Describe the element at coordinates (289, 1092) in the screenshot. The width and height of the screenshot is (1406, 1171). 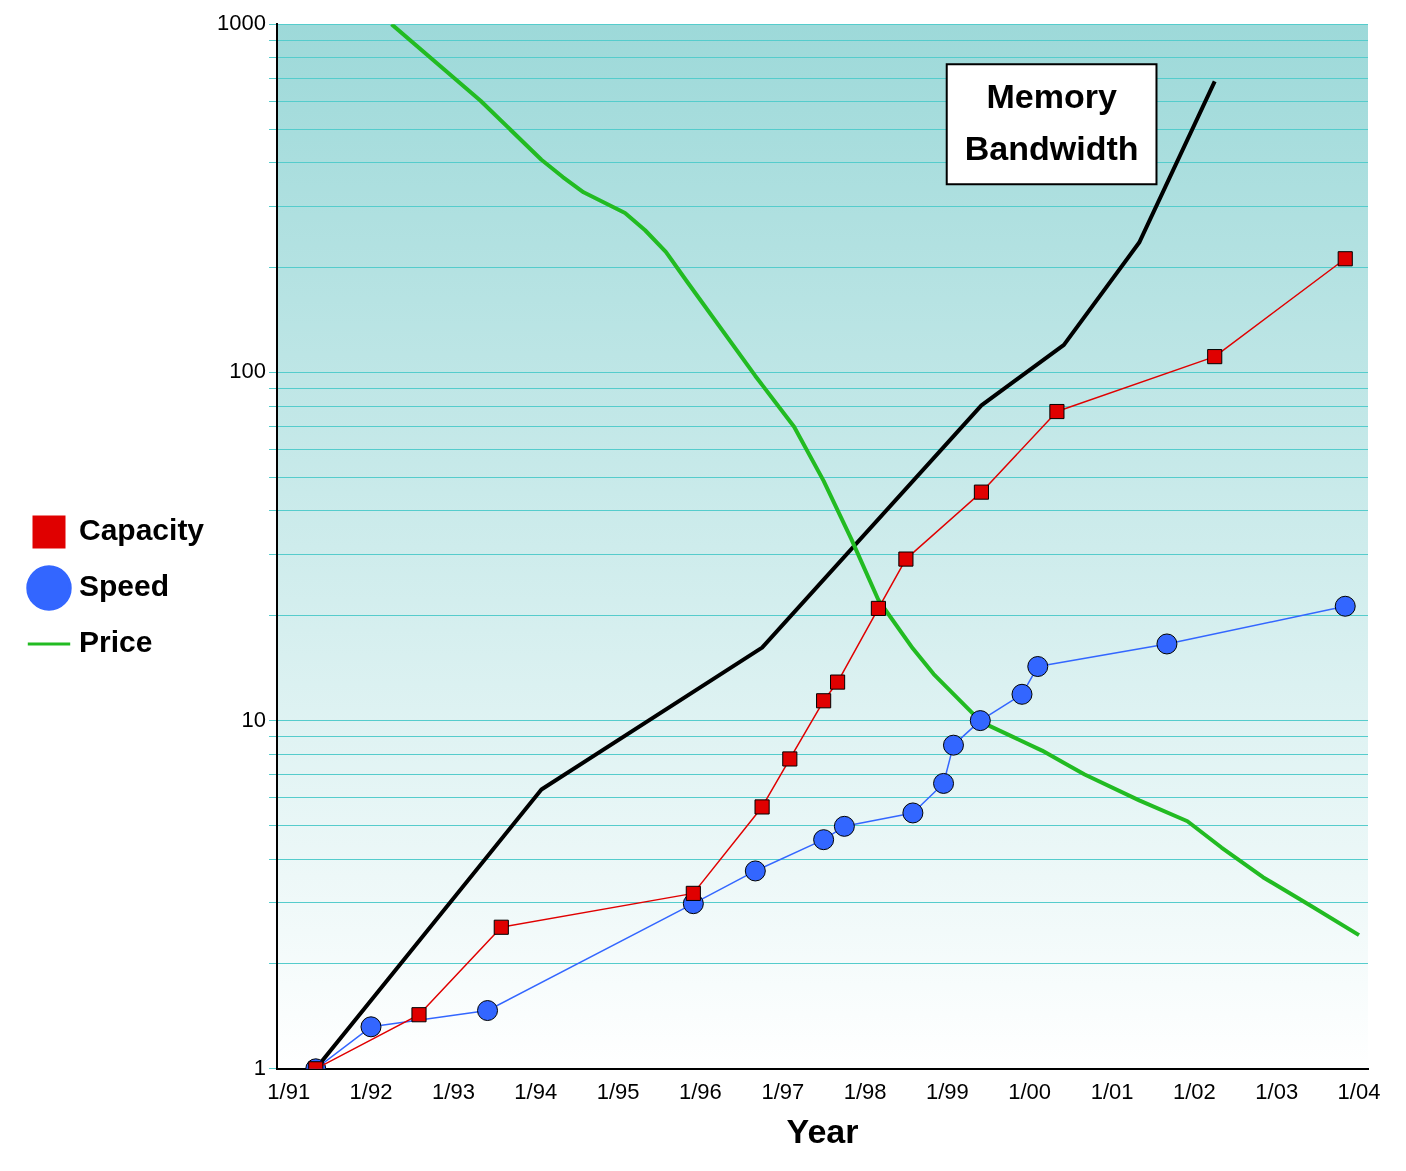
I see `x-tick-label: 1/91` at that location.